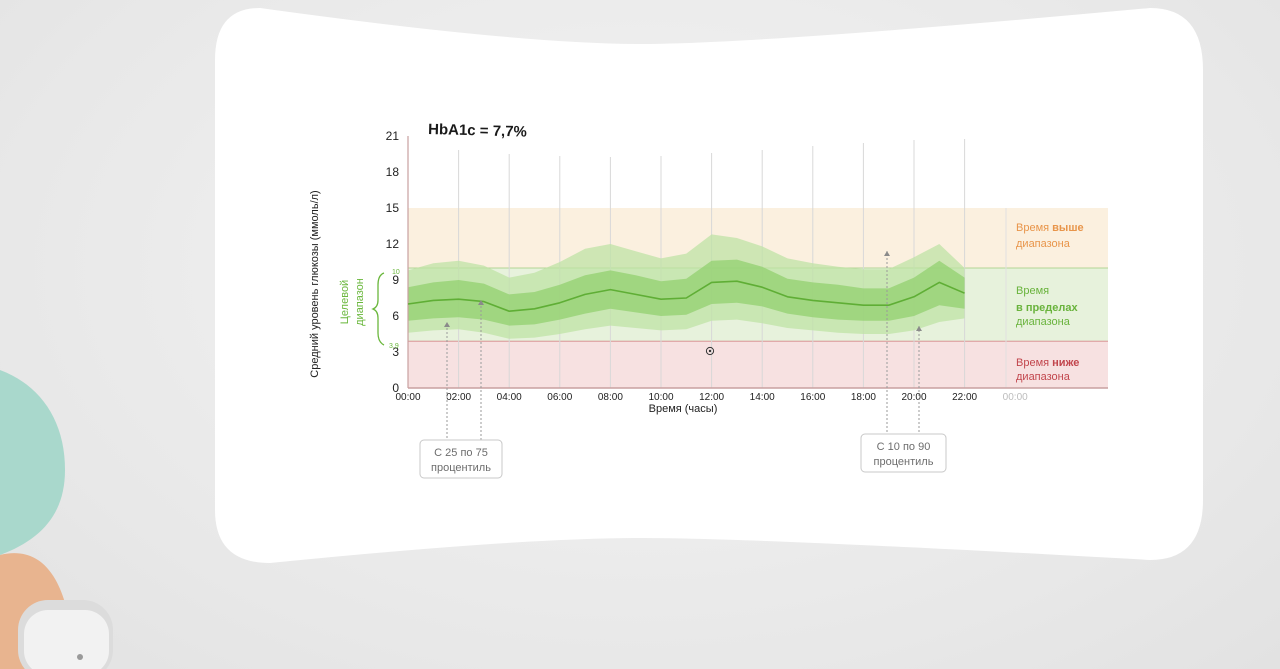  Describe the element at coordinates (863, 397) in the screenshot. I see `x-tick-label: 18:00` at that location.